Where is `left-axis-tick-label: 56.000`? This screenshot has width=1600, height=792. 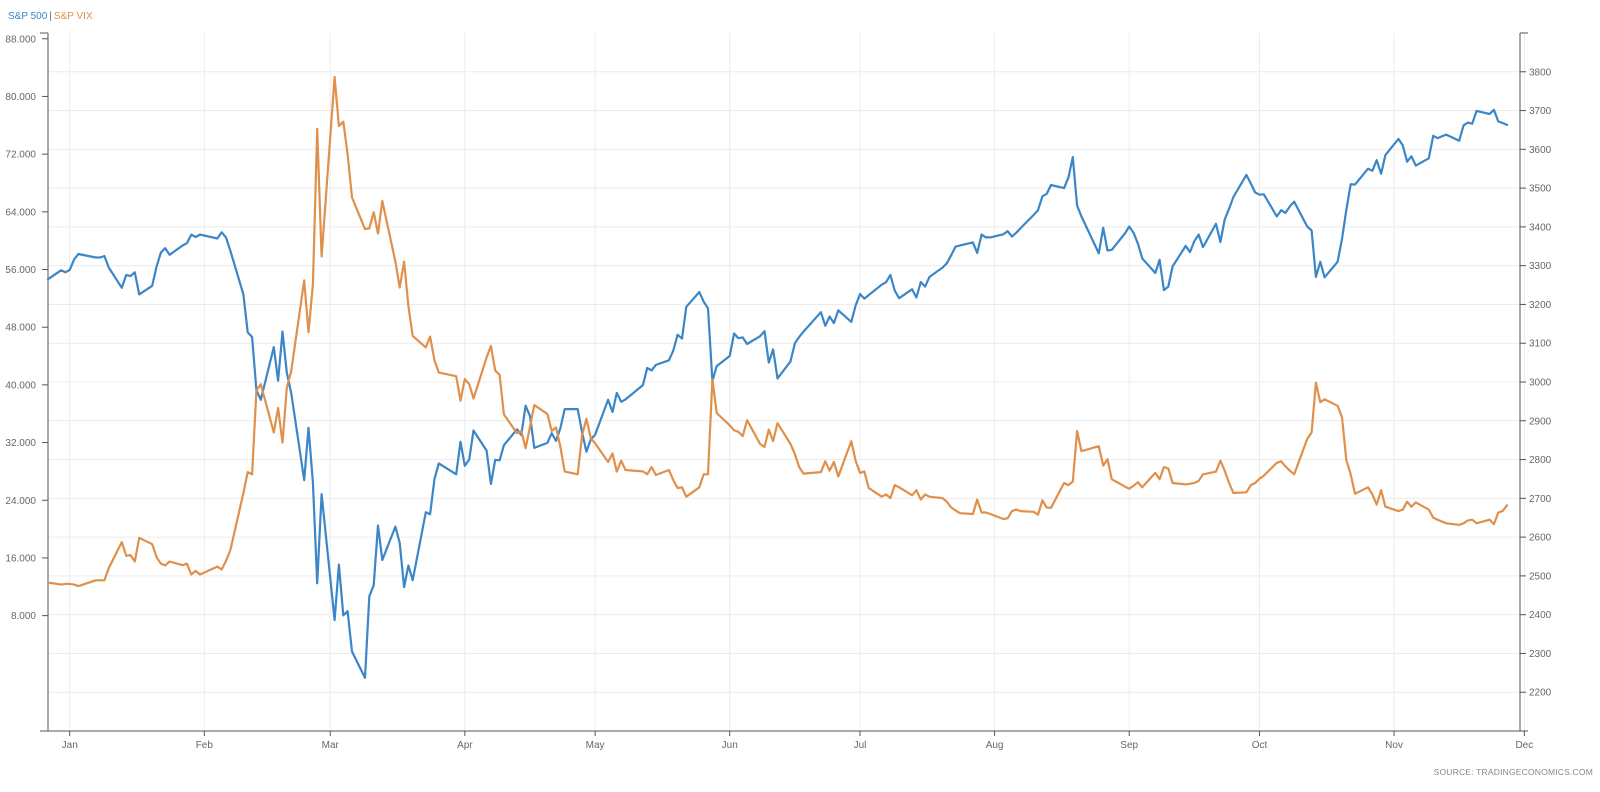
left-axis-tick-label: 56.000 is located at coordinates (20, 270).